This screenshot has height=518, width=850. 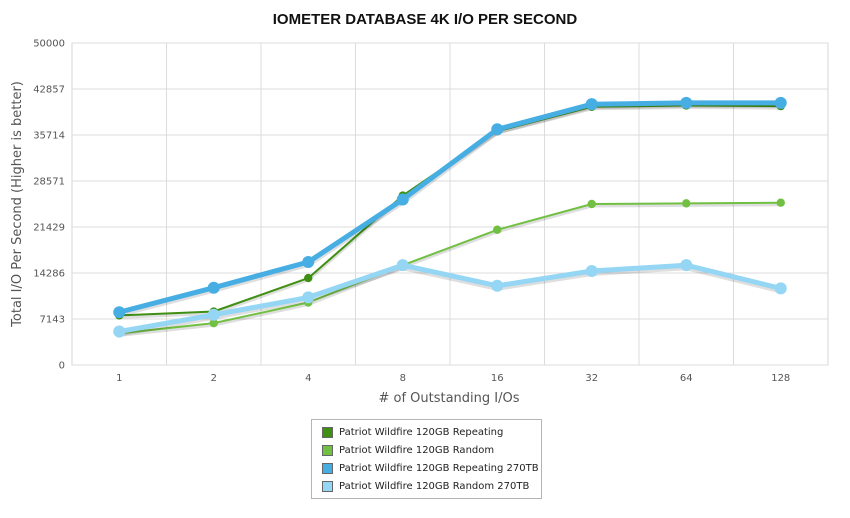 I want to click on x-tick-label: 64, so click(x=686, y=378).